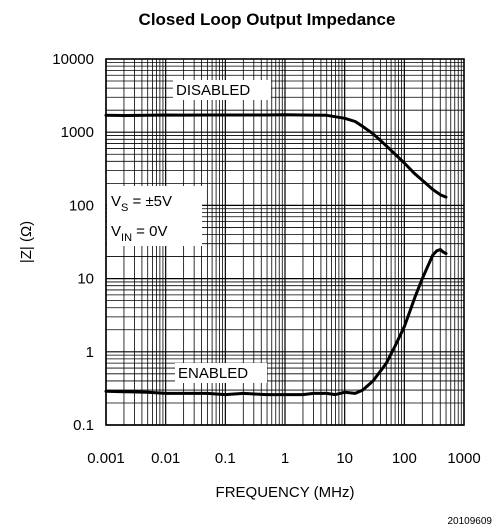  I want to click on x-axis-label: FREQUENCY (MHz), so click(285, 492).